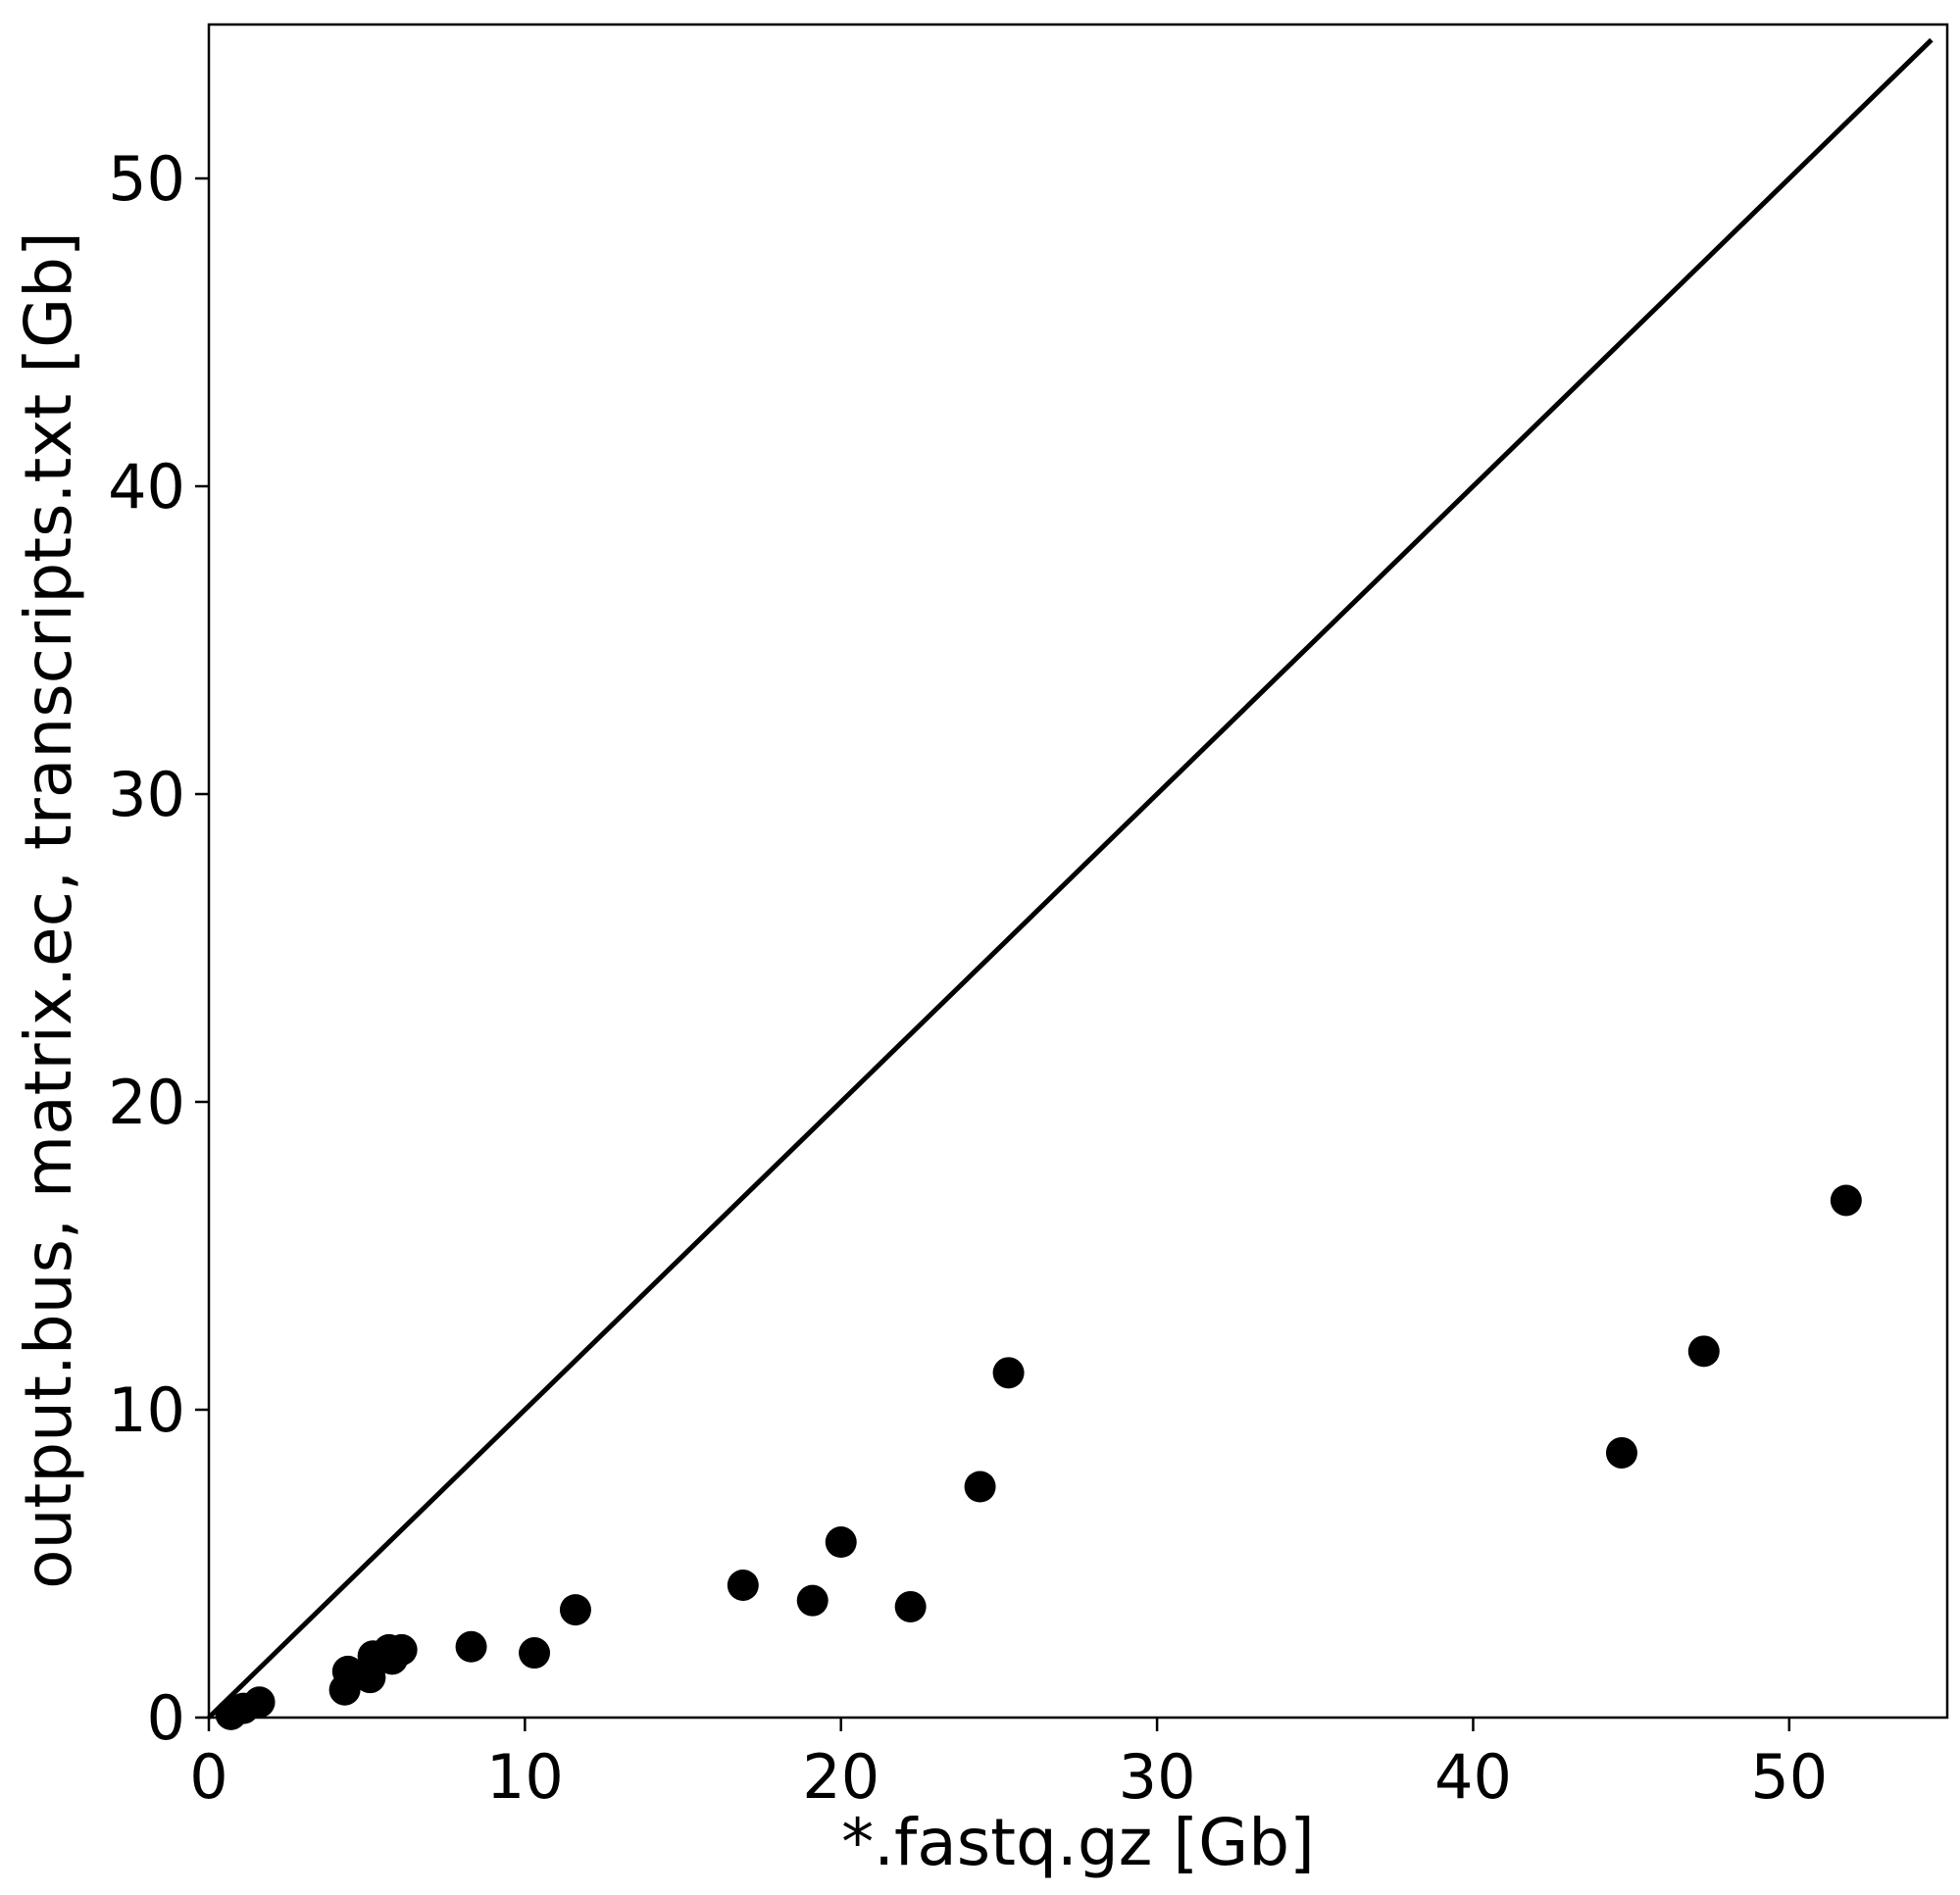 The image size is (1960, 1895). What do you see at coordinates (146, 1410) in the screenshot?
I see `y-tick-label: 10` at bounding box center [146, 1410].